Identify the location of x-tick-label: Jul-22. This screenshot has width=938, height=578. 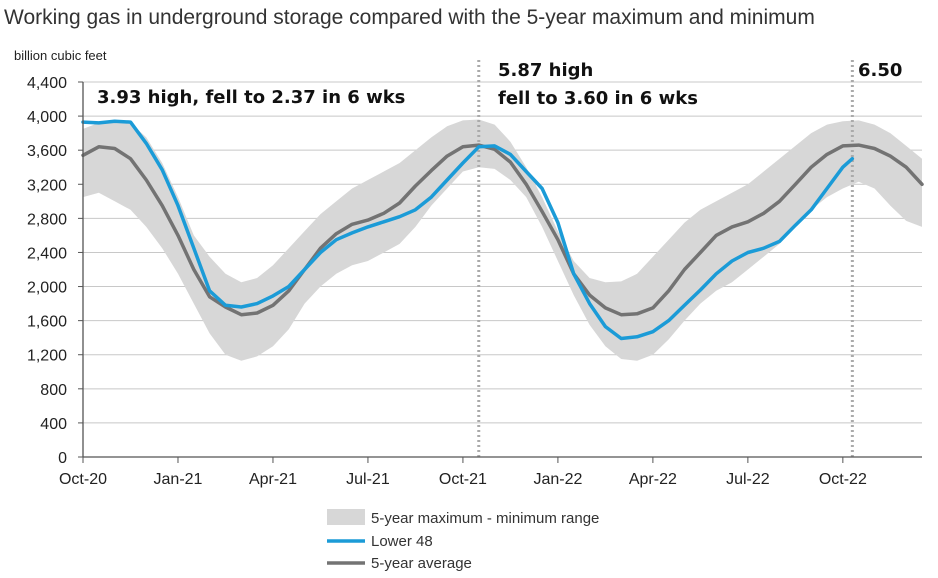
(748, 479).